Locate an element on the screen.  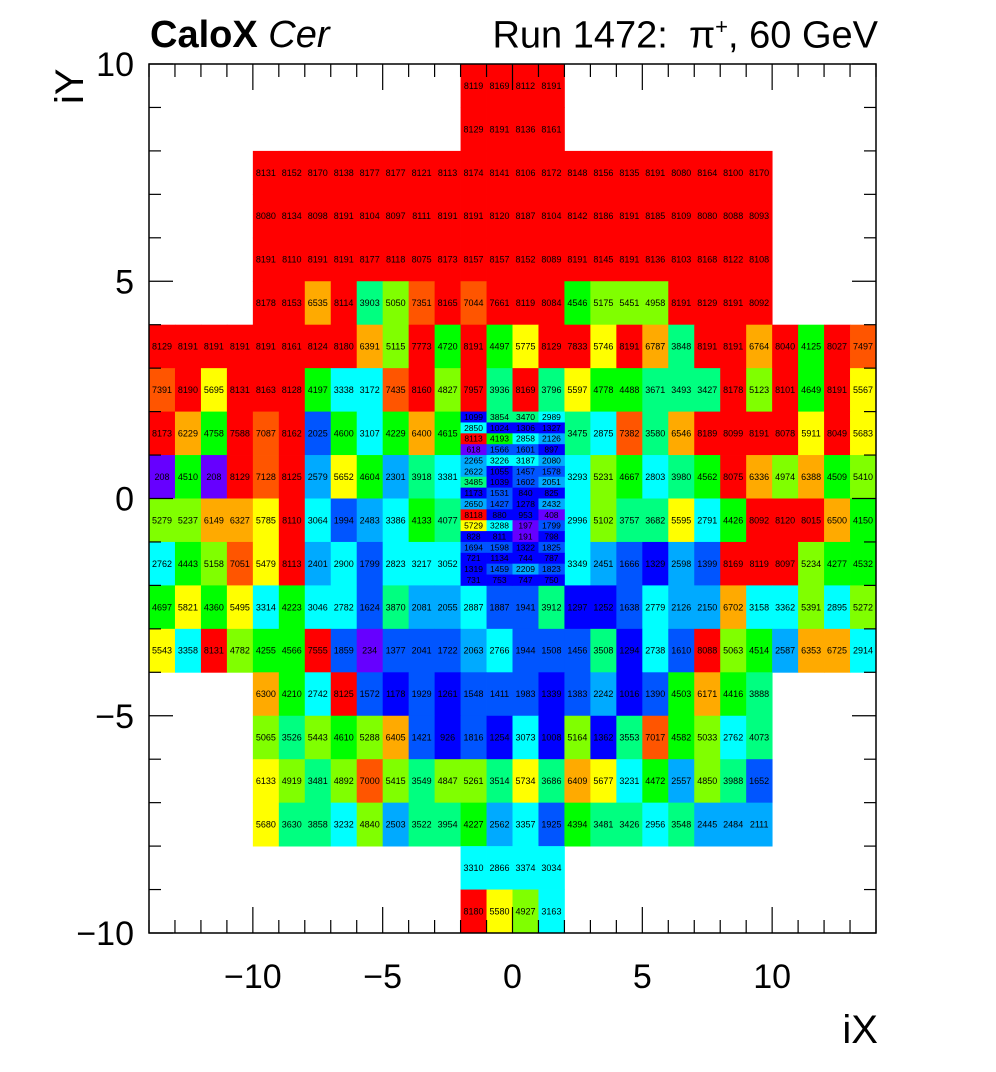
heatmap-cell-label: 5415 is located at coordinates (396, 781).